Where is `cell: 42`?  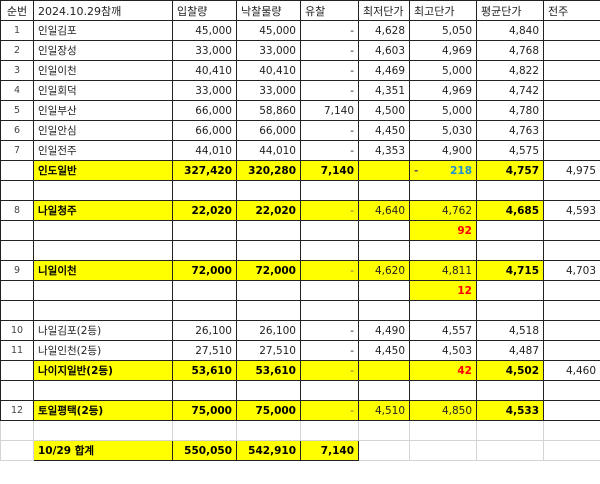 cell: 42 is located at coordinates (443, 370).